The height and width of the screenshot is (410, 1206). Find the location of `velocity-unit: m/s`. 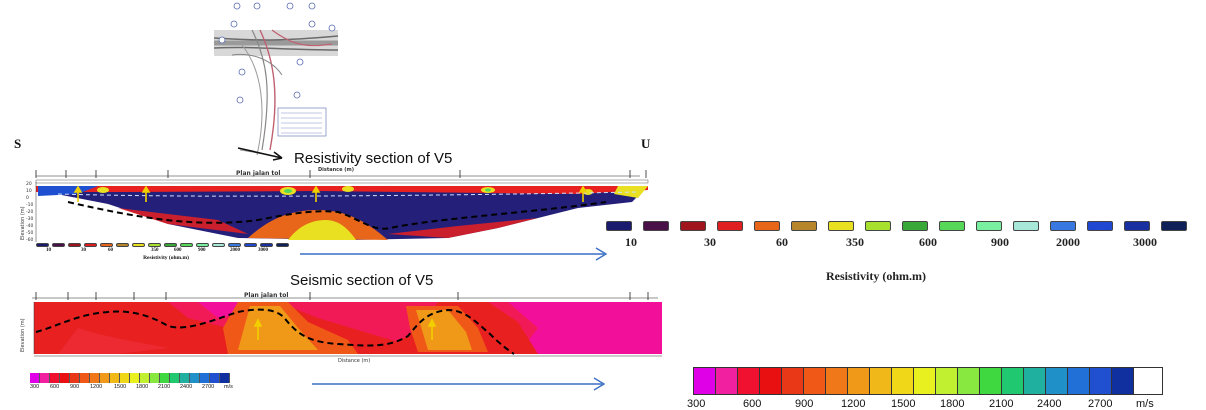

velocity-unit: m/s is located at coordinates (1145, 404).